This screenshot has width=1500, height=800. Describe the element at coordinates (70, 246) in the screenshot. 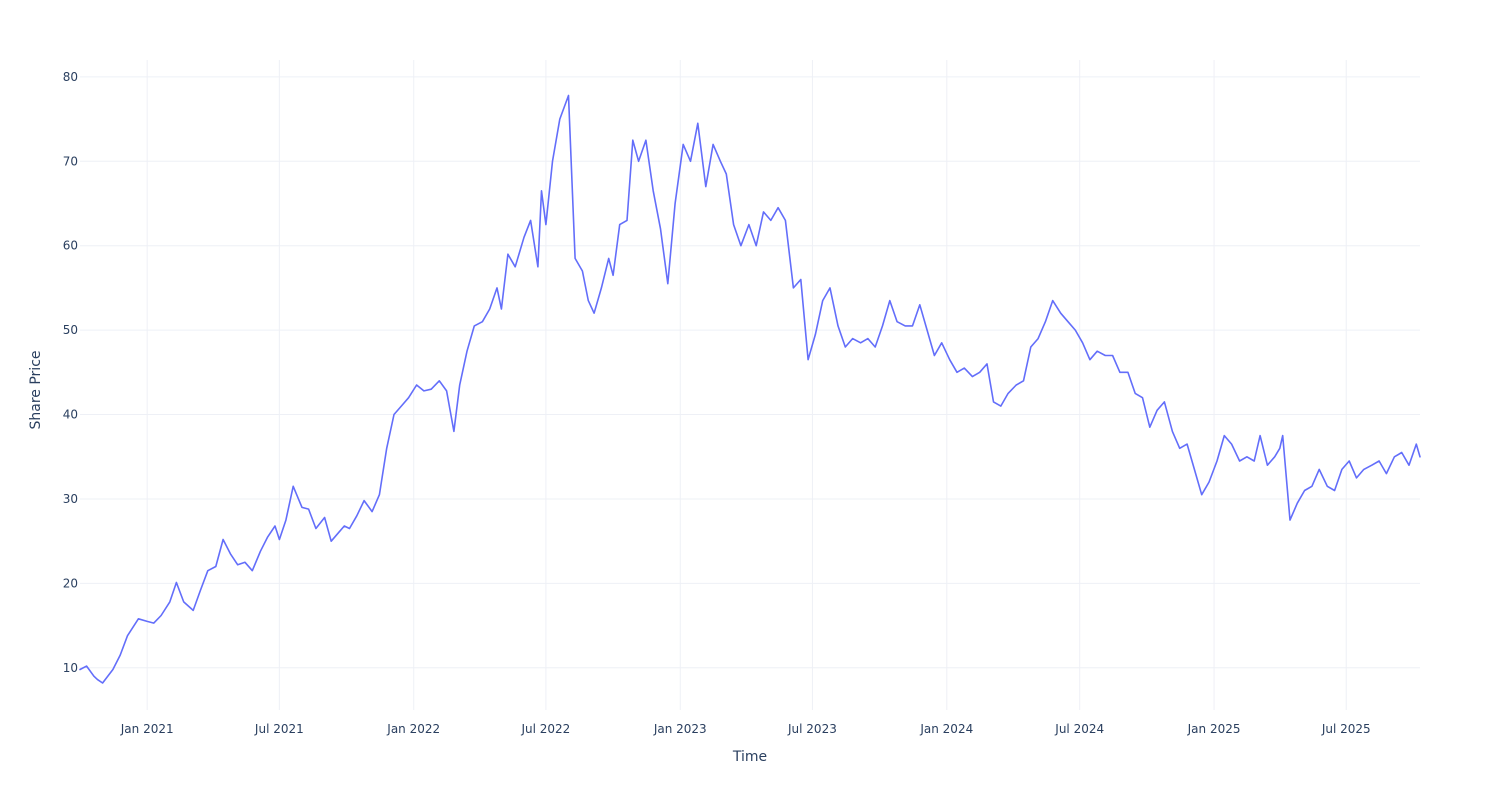

I see `y-tick-label: 60` at that location.